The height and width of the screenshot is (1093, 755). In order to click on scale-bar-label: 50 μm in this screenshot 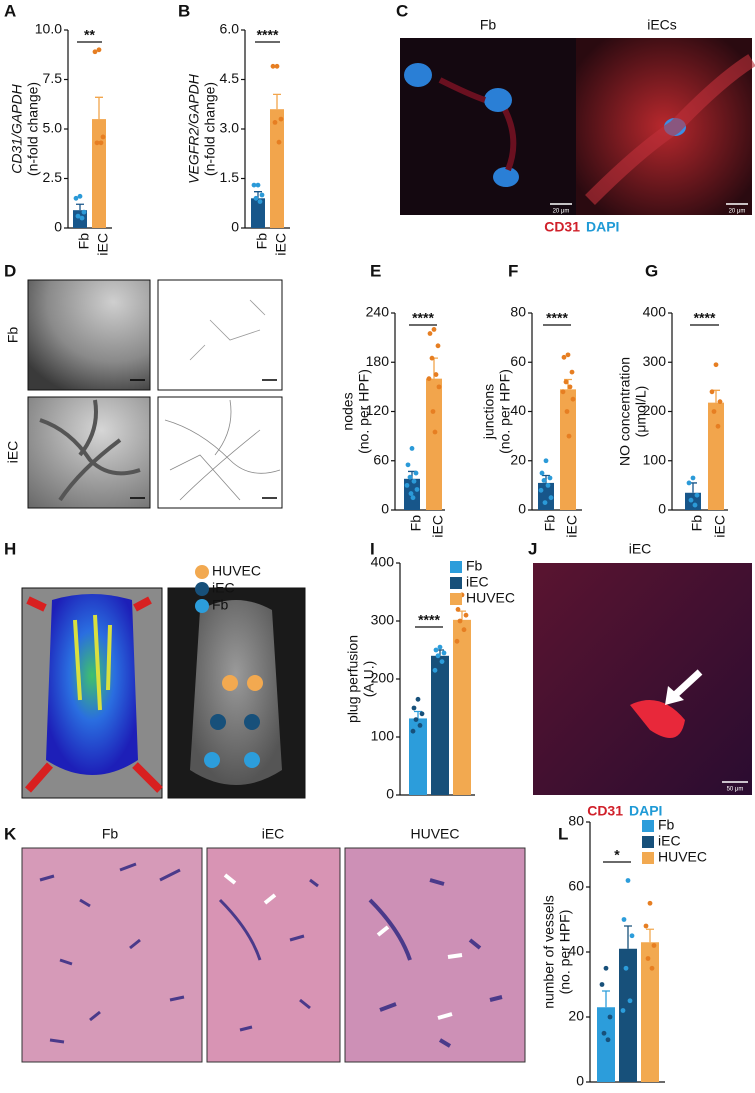, I will do `click(735, 790)`.